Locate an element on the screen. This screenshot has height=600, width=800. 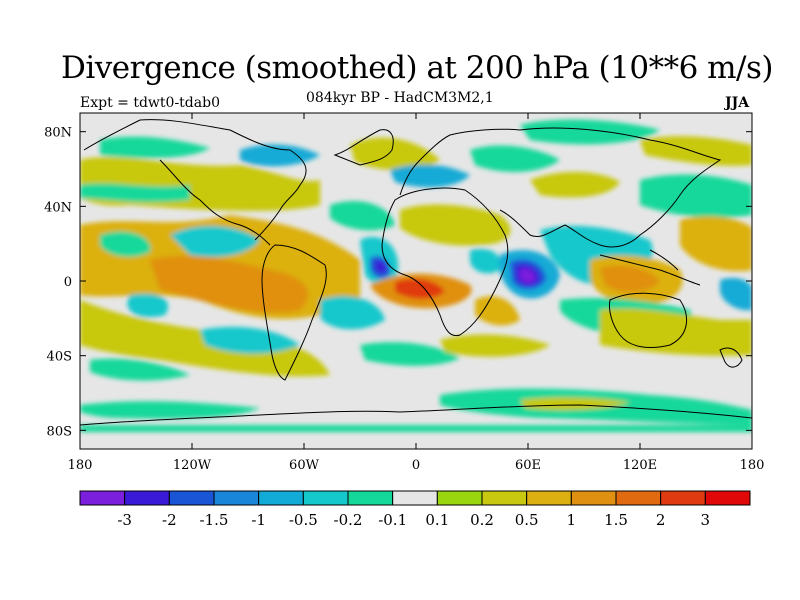
colorbar-label: 2 is located at coordinates (661, 520).